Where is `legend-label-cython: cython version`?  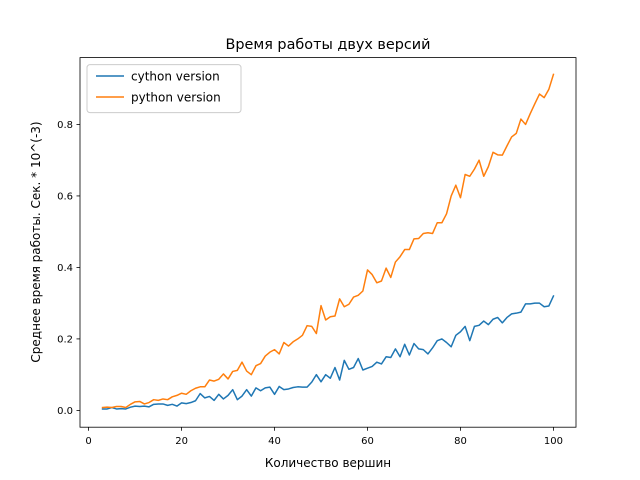
legend-label-cython: cython version is located at coordinates (175, 77).